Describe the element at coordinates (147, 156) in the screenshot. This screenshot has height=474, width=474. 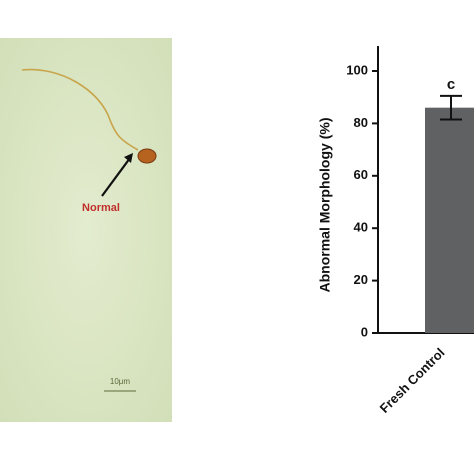
I see `sperm-head` at that location.